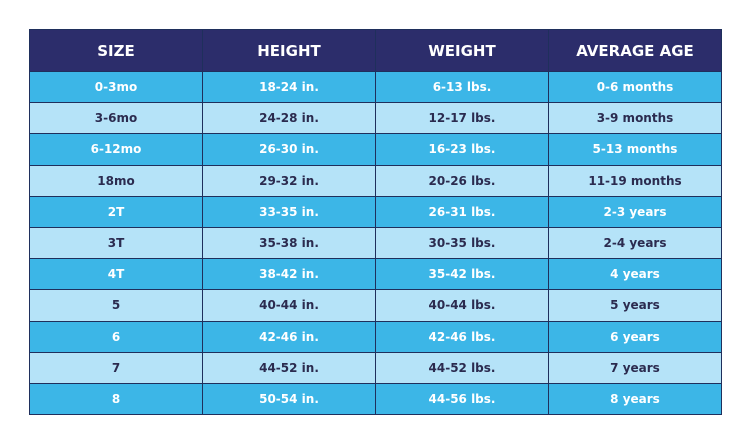 This screenshot has height=442, width=750. I want to click on table-cell: 40-44 lbs., so click(462, 305).